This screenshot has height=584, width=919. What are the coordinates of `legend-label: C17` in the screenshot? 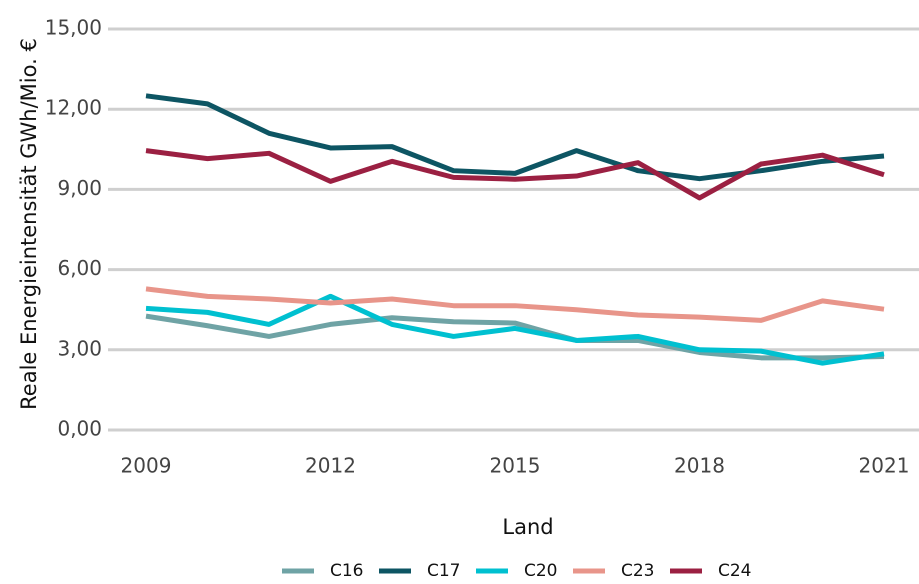 It's located at (444, 571).